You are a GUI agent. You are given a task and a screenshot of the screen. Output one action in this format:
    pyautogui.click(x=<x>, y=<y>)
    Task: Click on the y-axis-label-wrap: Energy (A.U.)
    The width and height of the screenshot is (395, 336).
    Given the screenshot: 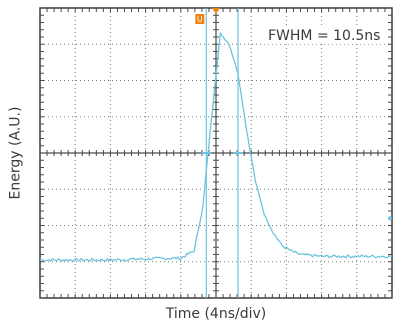 What is the action you would take?
    pyautogui.click(x=15, y=153)
    